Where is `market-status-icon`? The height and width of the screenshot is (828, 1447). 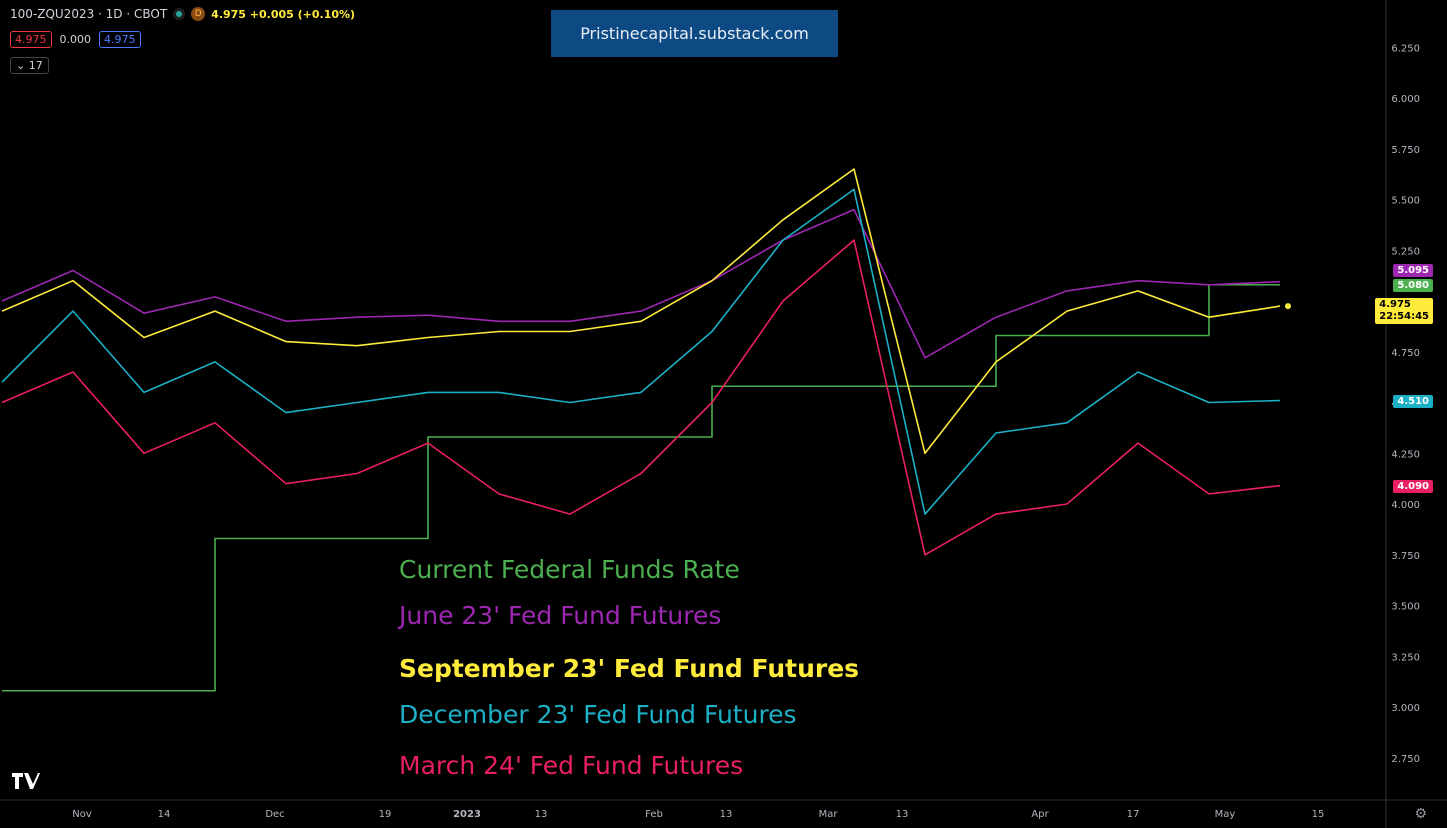
market-status-icon is located at coordinates (179, 14).